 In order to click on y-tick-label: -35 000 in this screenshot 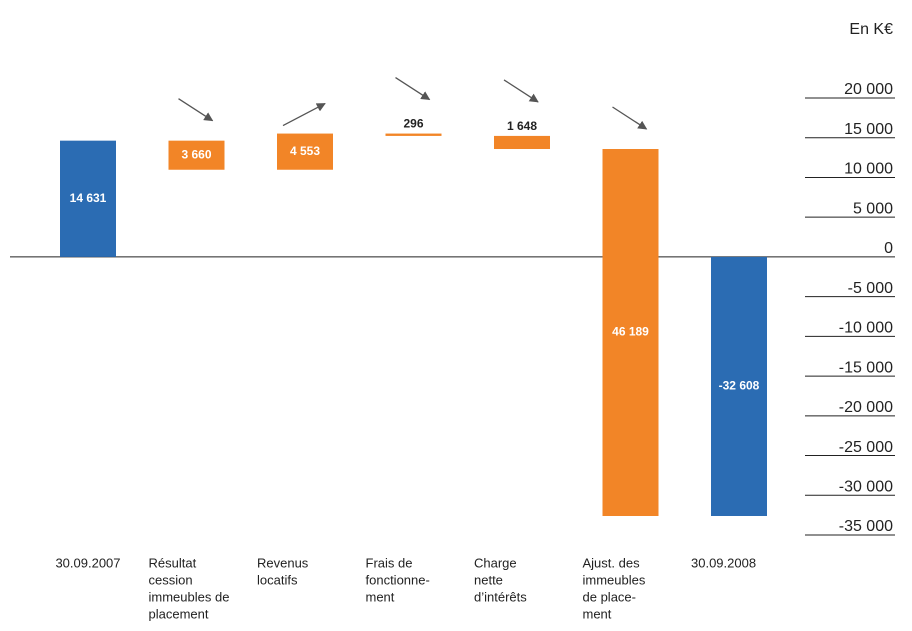, I will do `click(866, 526)`.